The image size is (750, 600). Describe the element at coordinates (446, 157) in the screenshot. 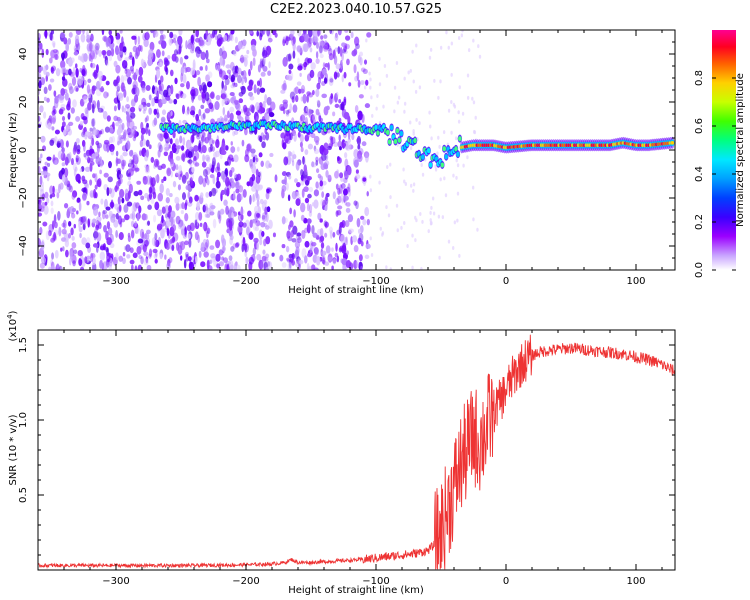

I see `spectrogram-signal-cell` at that location.